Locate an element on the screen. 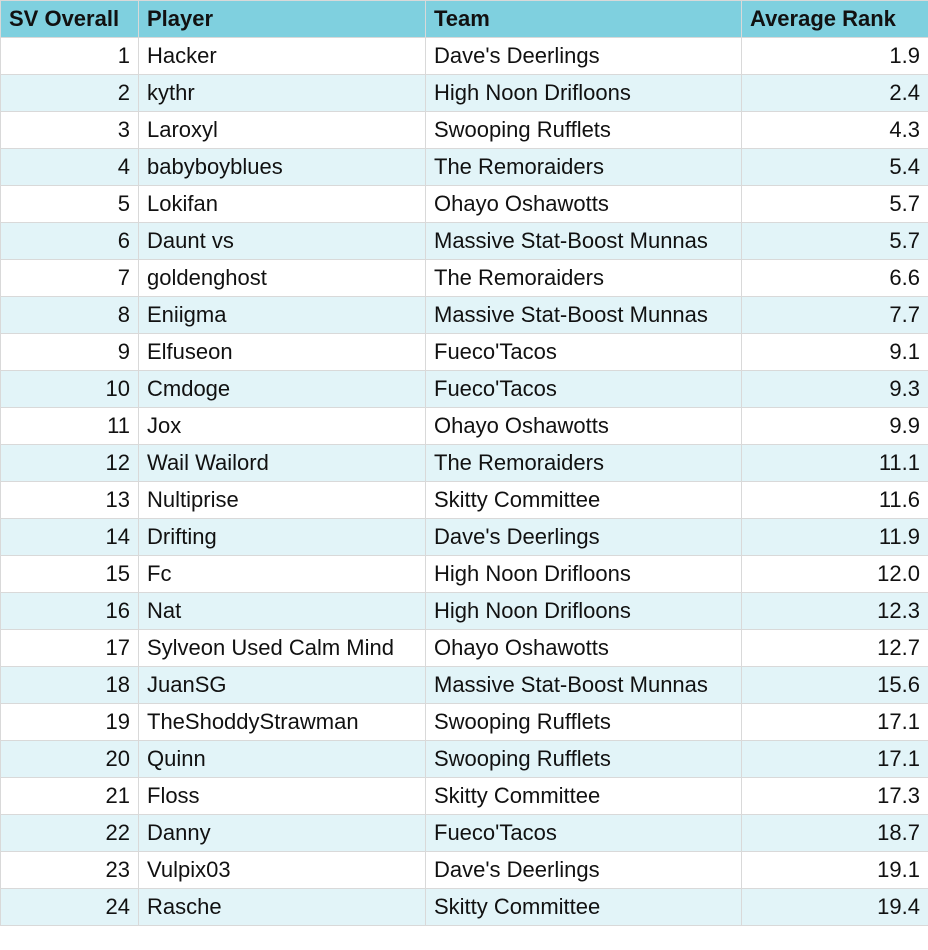 The height and width of the screenshot is (950, 928). average-rank-cell: 17.3 is located at coordinates (834, 796).